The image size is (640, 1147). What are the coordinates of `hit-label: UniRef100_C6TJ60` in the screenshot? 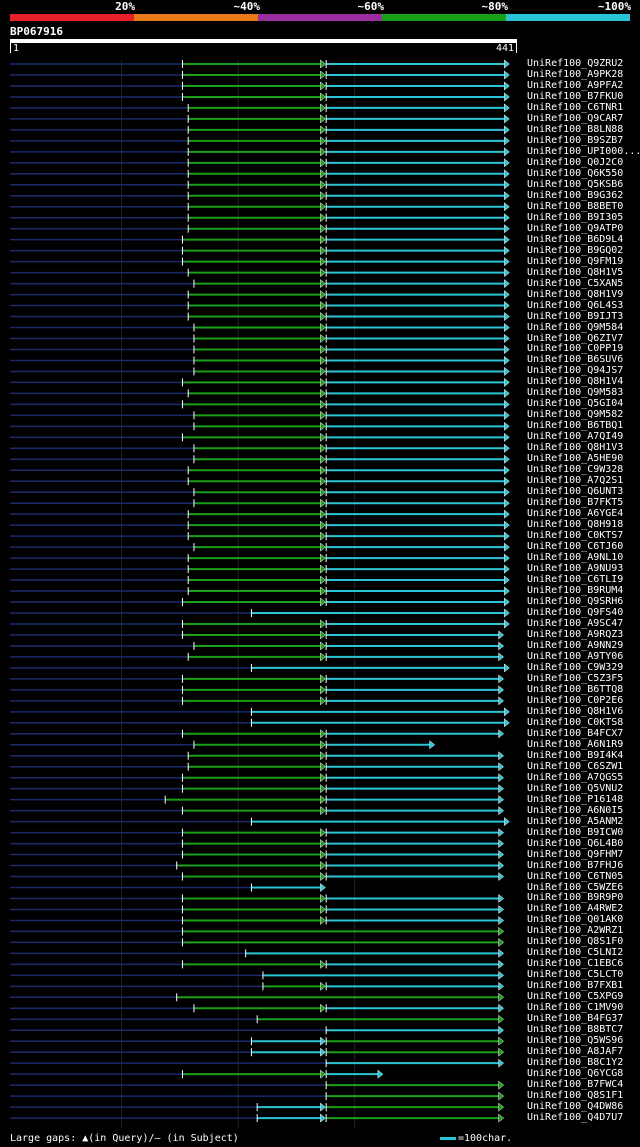 It's located at (575, 547).